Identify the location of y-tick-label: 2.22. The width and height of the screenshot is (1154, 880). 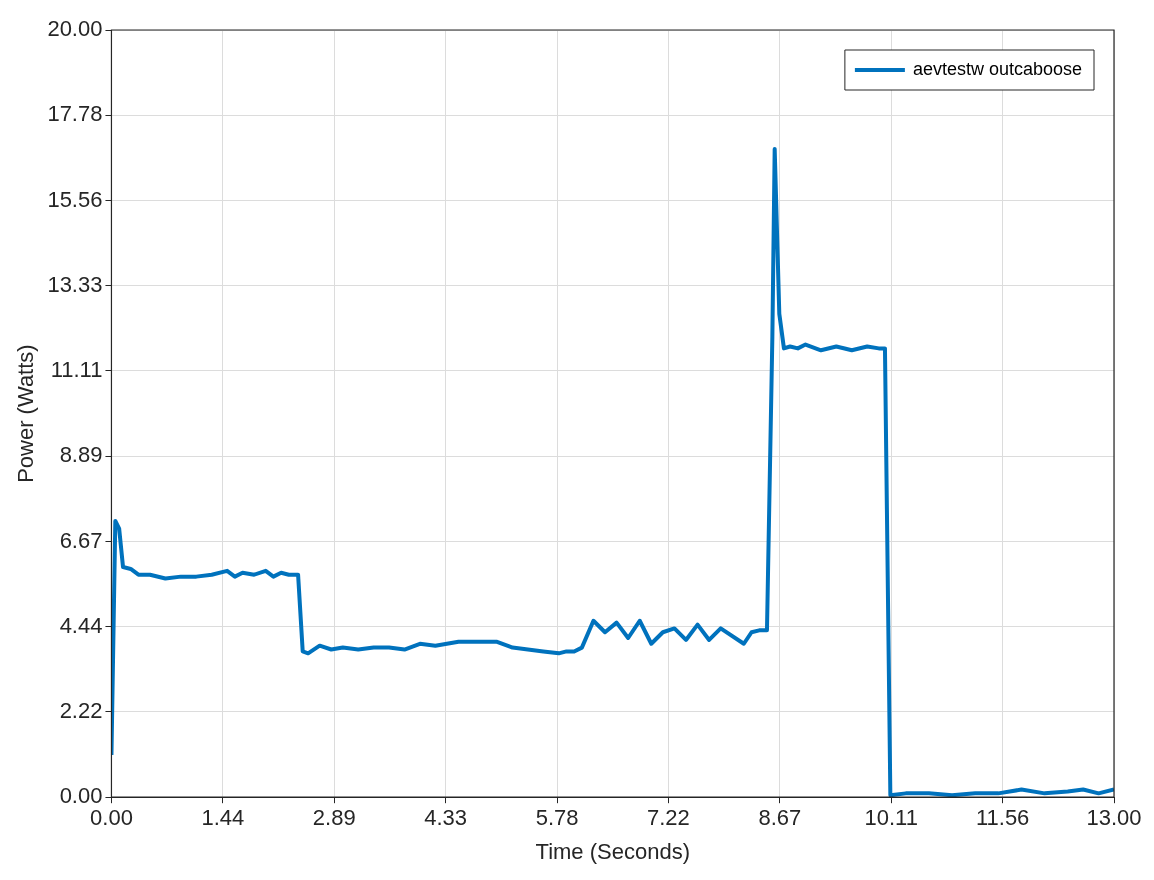
(81, 711).